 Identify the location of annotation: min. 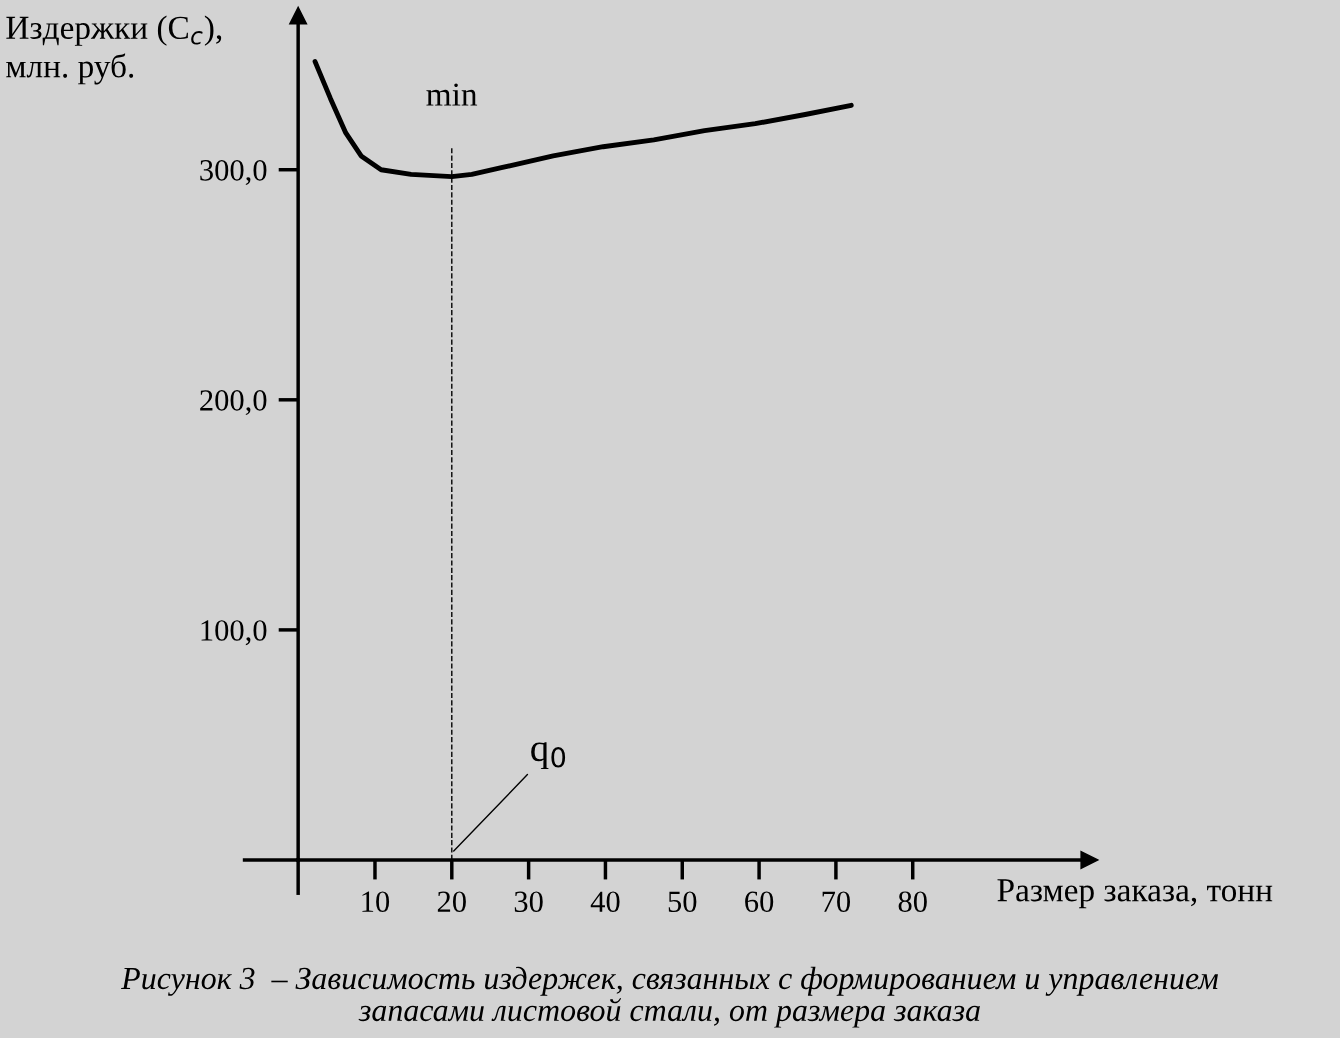
(452, 94).